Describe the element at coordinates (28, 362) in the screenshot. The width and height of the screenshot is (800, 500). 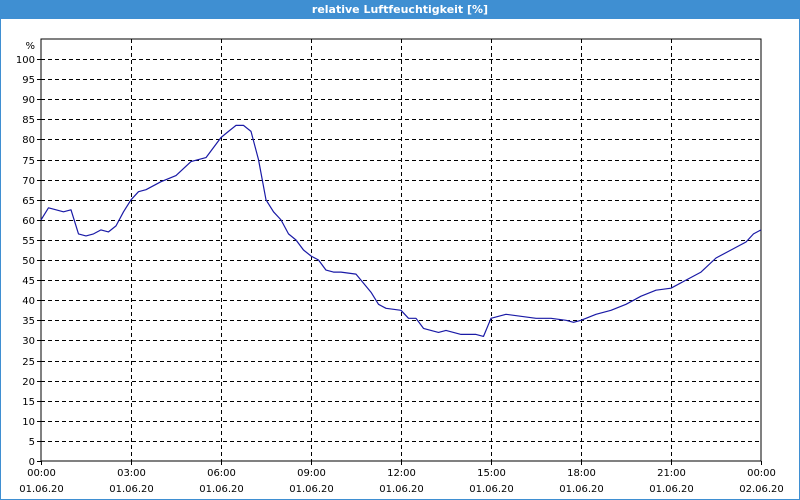
I see `y-tick-label: 25` at that location.